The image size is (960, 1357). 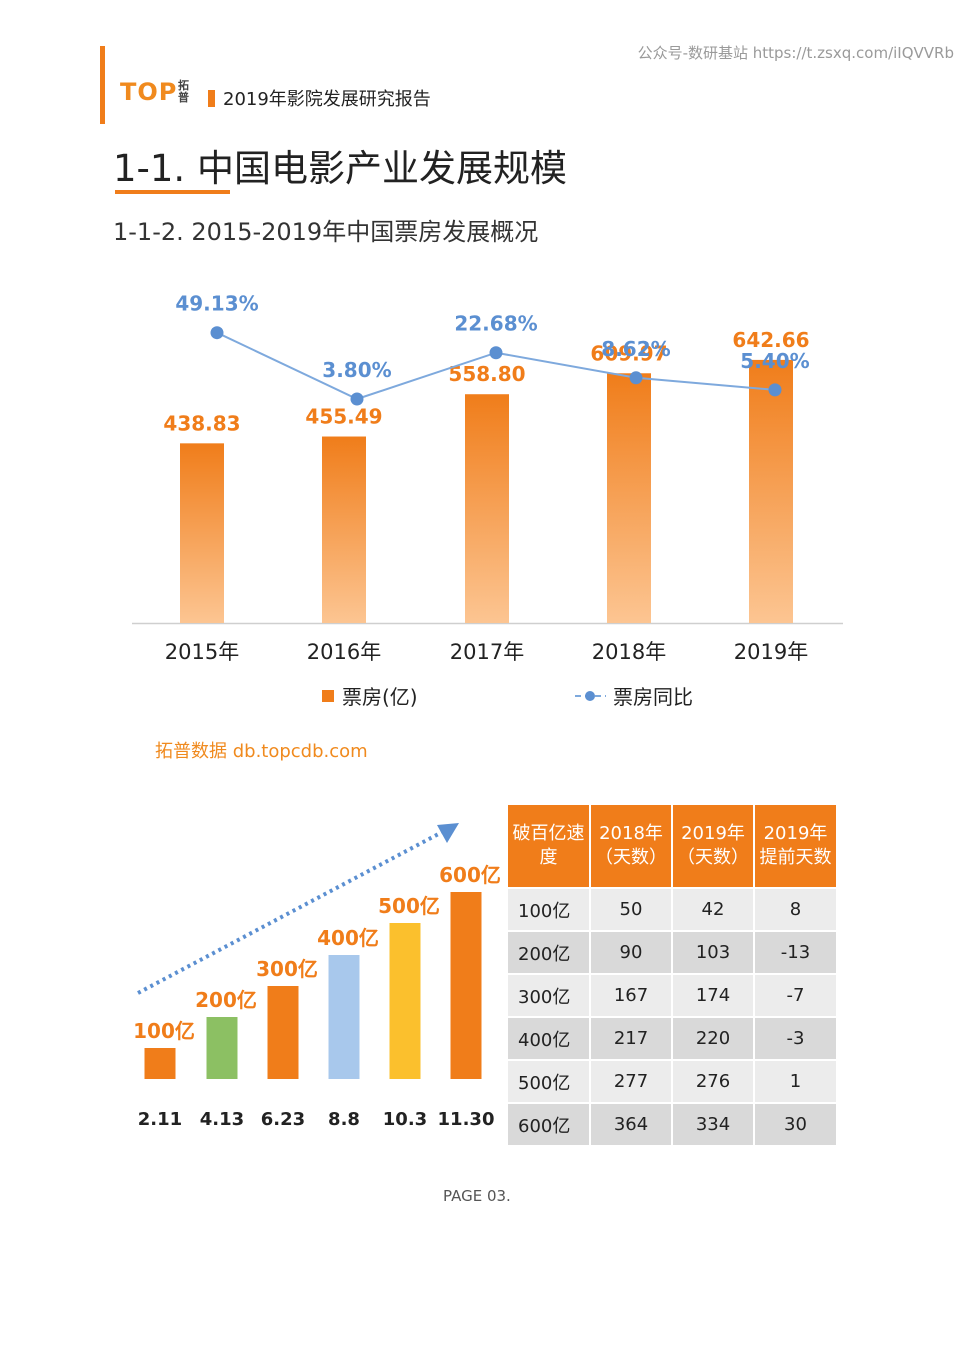 What do you see at coordinates (222, 1119) in the screenshot?
I see `milestone-value-label: 4.13` at bounding box center [222, 1119].